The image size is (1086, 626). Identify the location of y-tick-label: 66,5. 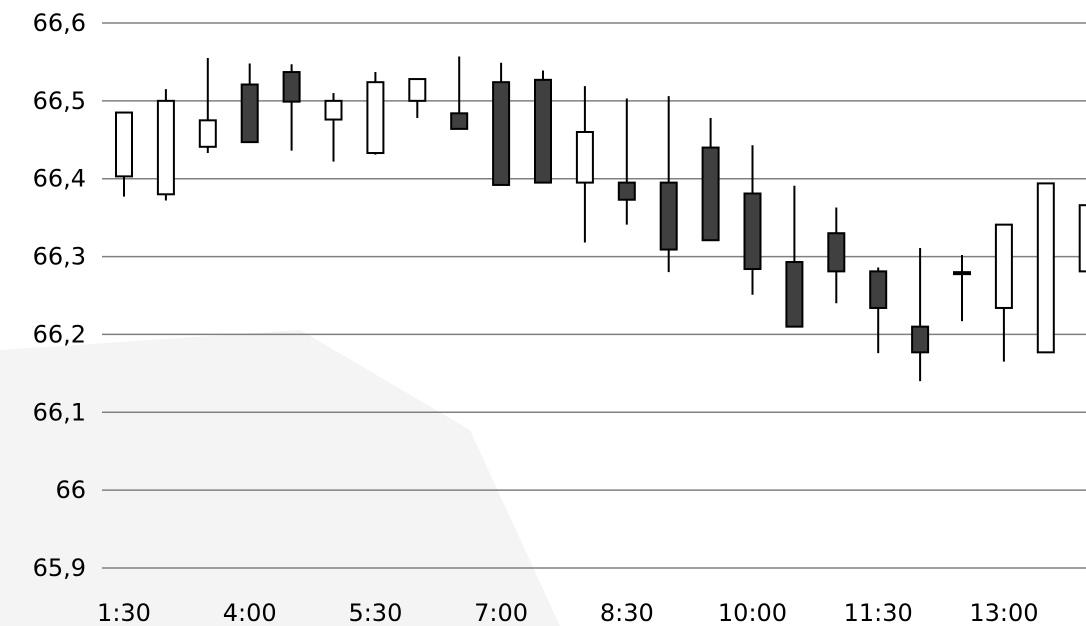
(59, 101).